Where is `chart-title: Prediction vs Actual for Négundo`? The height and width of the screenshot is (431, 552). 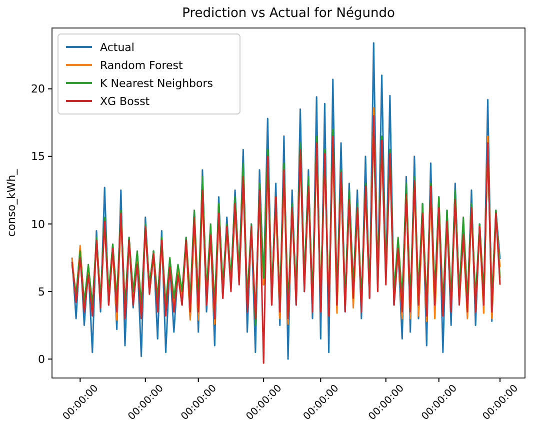 chart-title: Prediction vs Actual for Négundo is located at coordinates (288, 13).